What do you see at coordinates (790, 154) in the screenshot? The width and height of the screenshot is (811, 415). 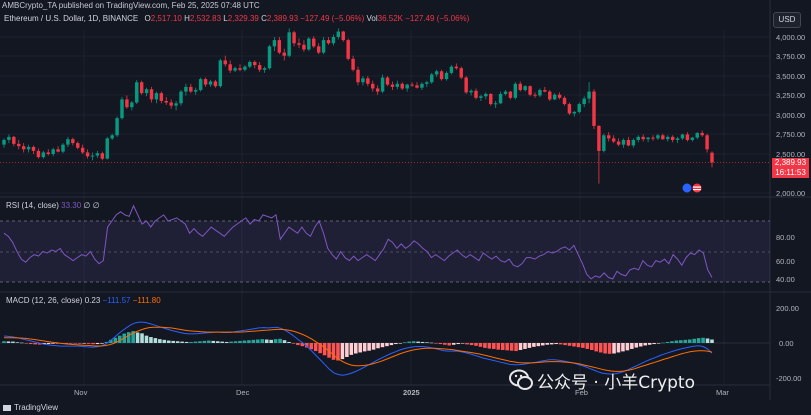 I see `price-tick: 2,500.00` at bounding box center [790, 154].